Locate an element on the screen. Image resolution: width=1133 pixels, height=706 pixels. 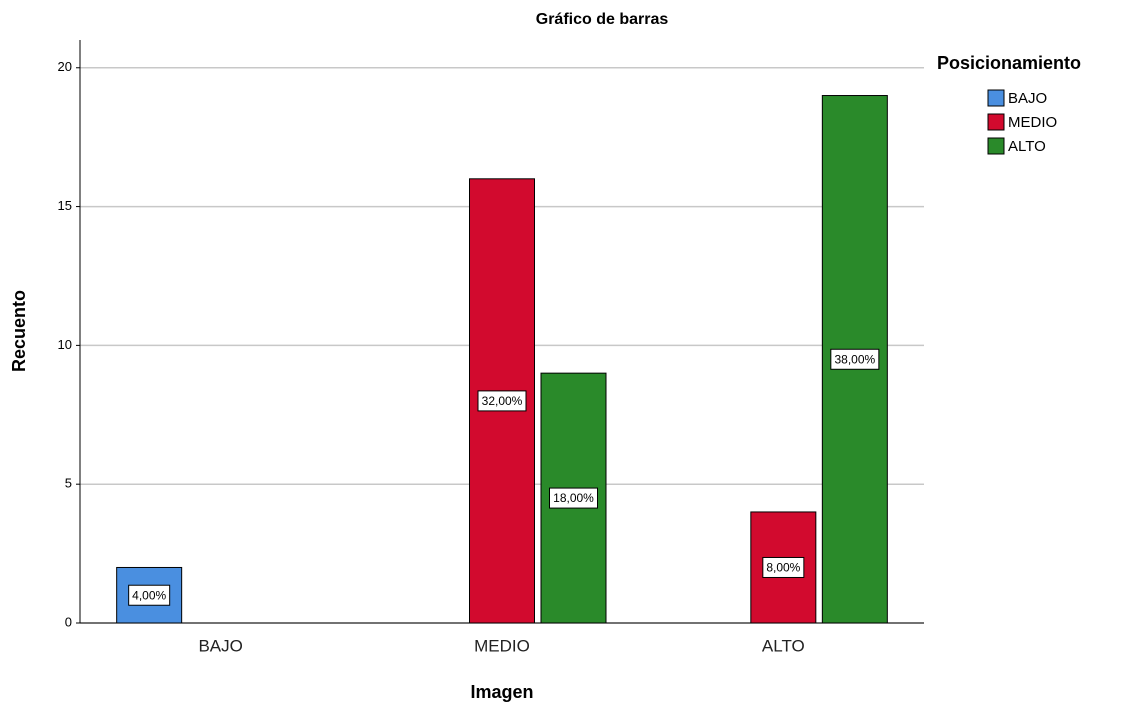
y-tick-label: 10 is located at coordinates (65, 344).